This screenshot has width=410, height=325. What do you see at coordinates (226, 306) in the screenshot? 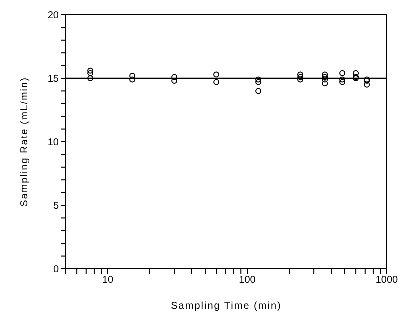
I see `x-axis-title: Sampling Time (min)` at bounding box center [226, 306].